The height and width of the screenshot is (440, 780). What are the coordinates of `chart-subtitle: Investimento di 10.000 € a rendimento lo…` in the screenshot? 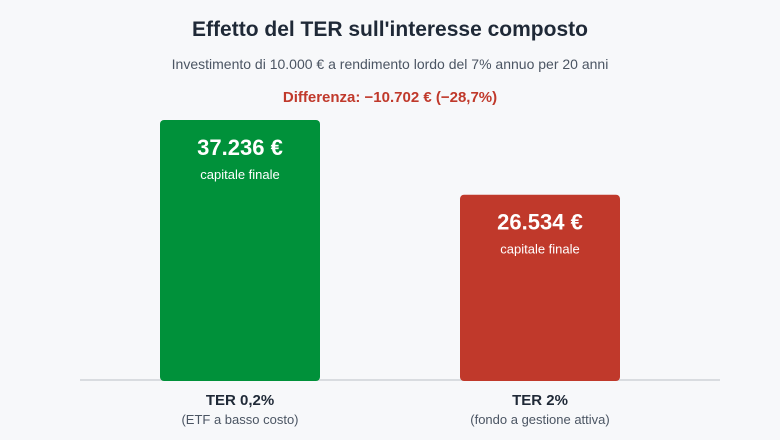 It's located at (390, 64).